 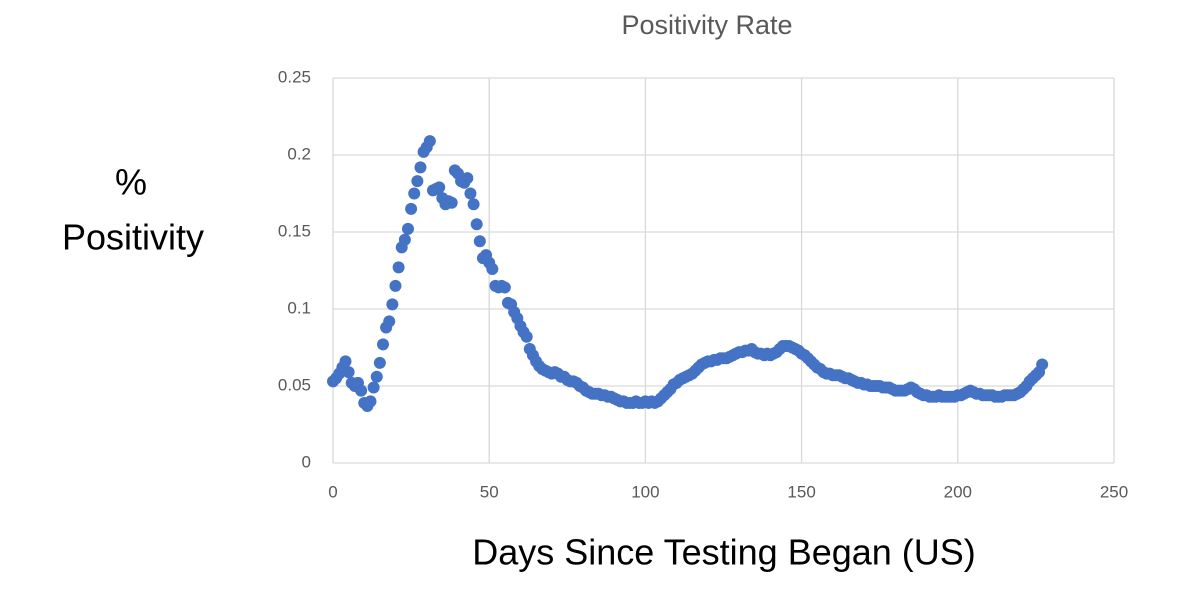 What do you see at coordinates (645, 491) in the screenshot?
I see `x-tick-label: 100` at bounding box center [645, 491].